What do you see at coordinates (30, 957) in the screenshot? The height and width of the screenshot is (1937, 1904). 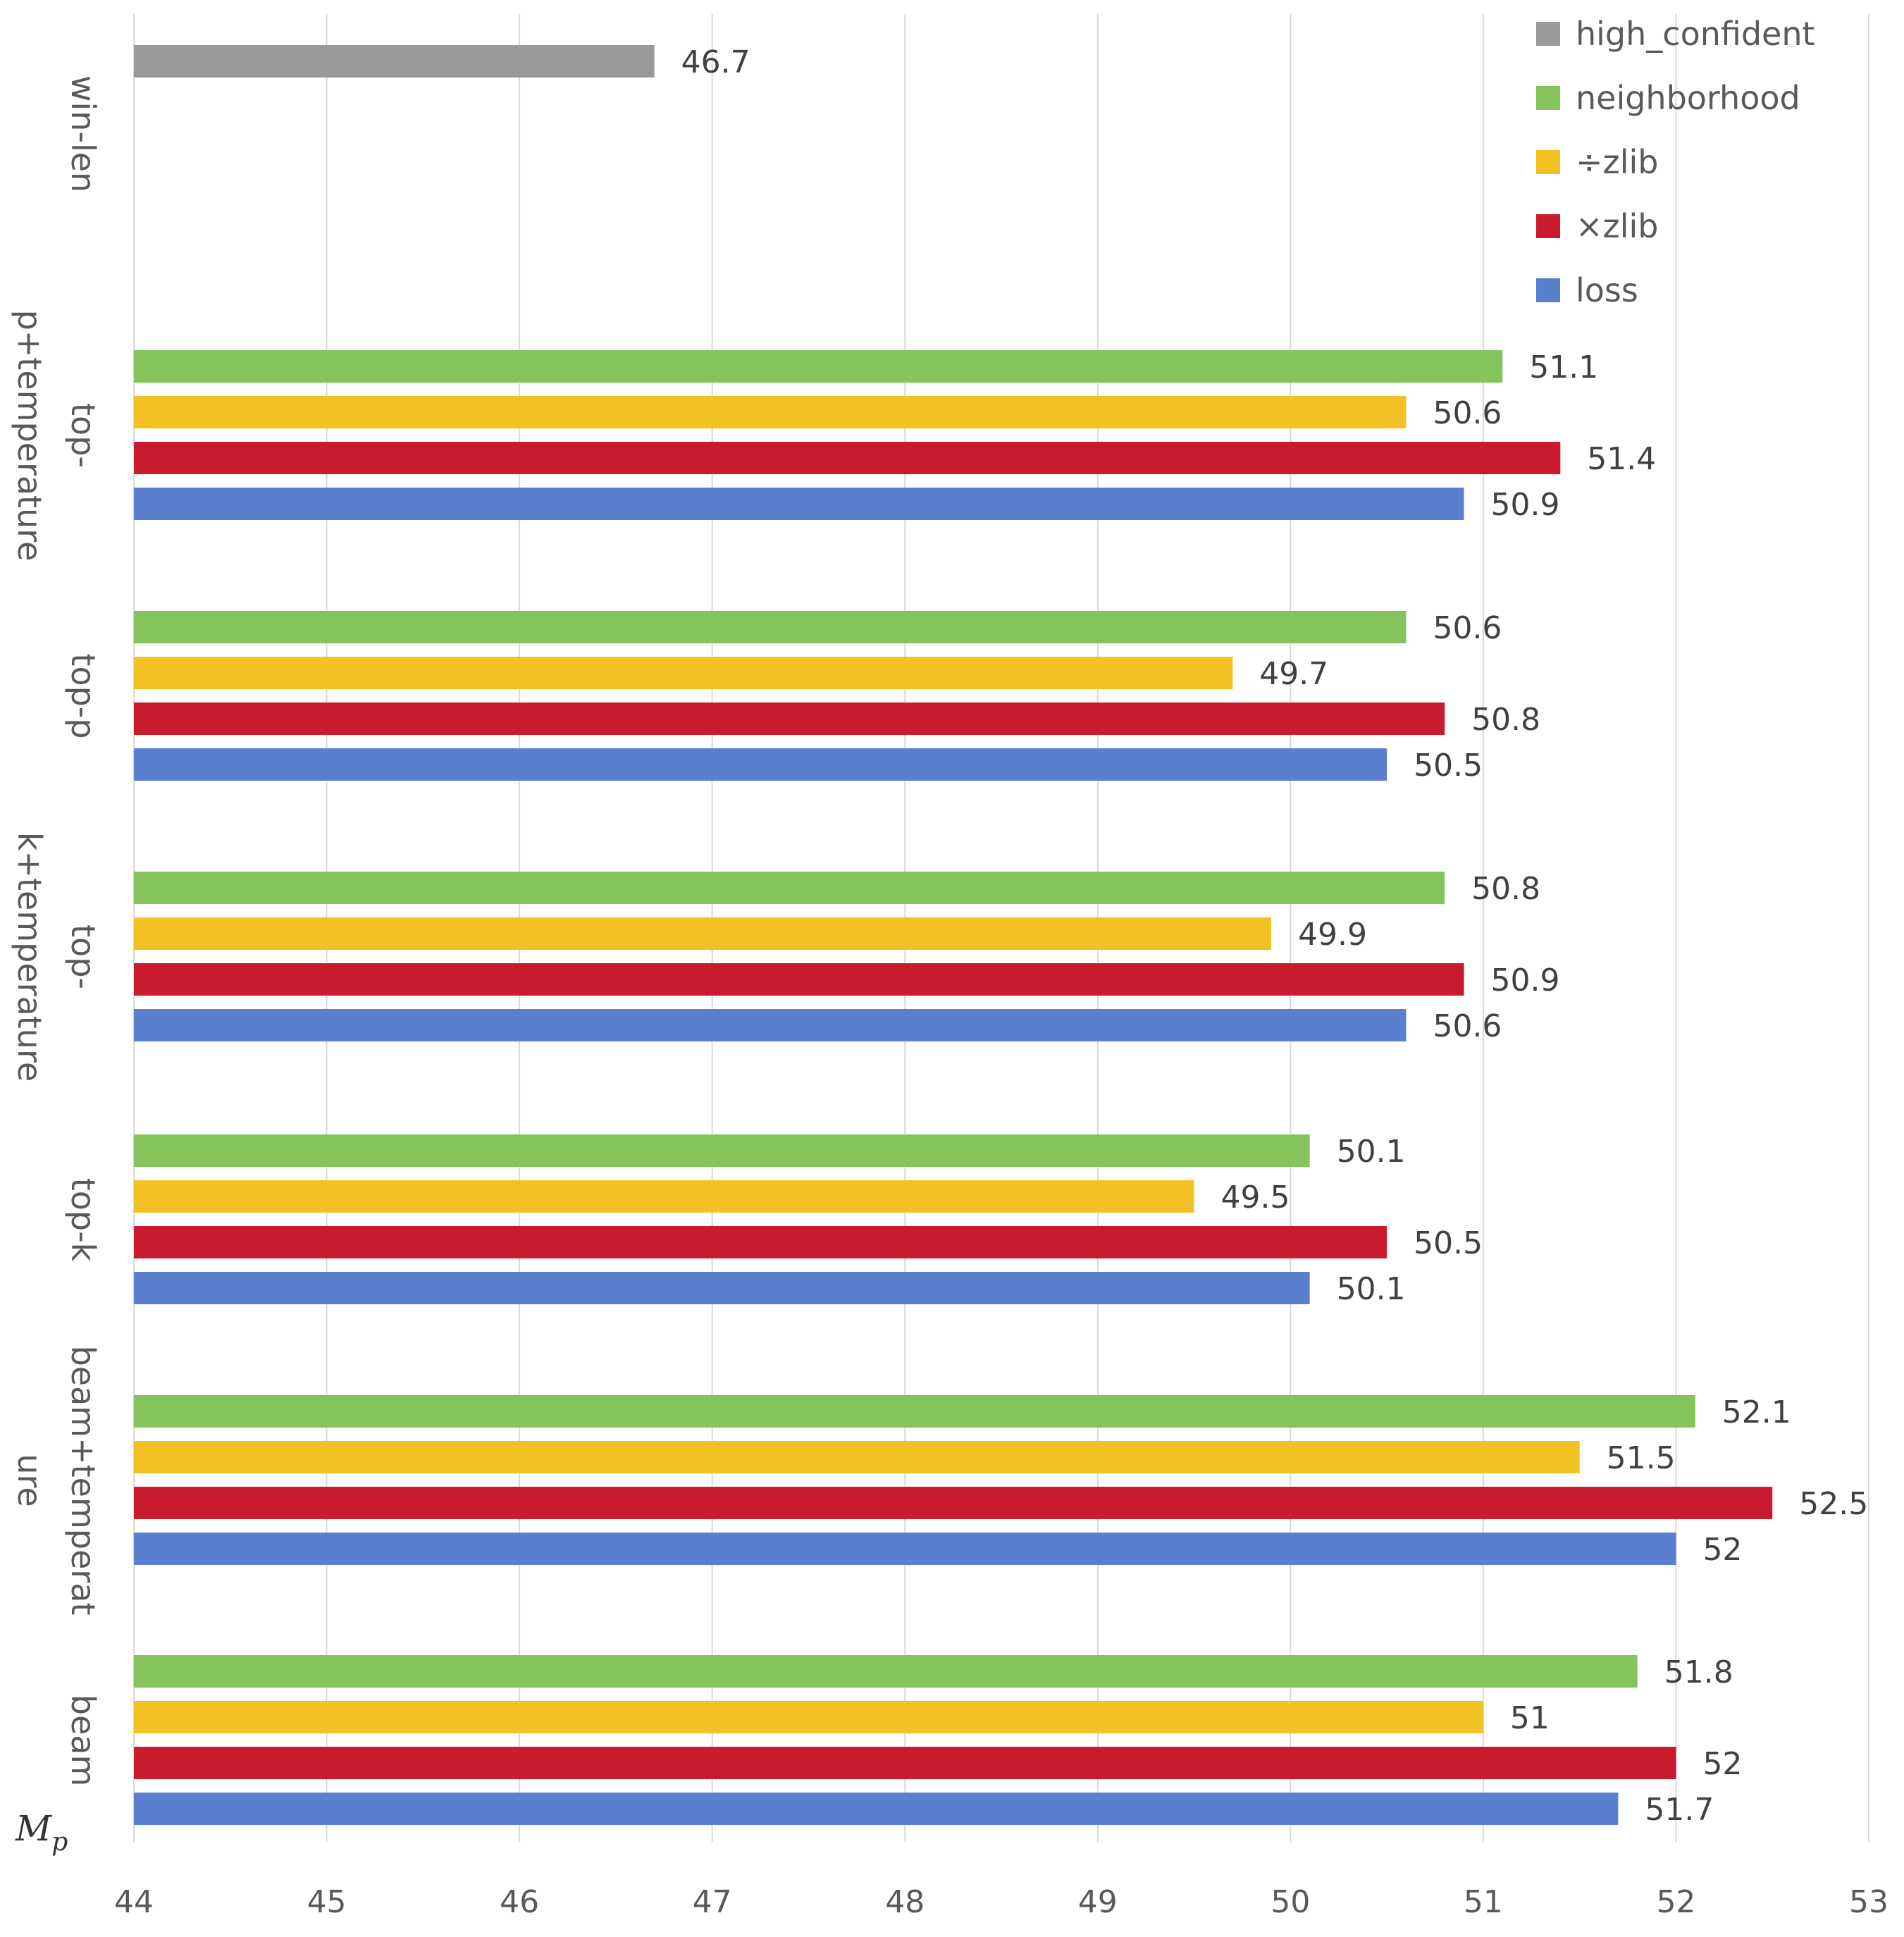 I see `category-label-3-line-1: k+temperature` at bounding box center [30, 957].